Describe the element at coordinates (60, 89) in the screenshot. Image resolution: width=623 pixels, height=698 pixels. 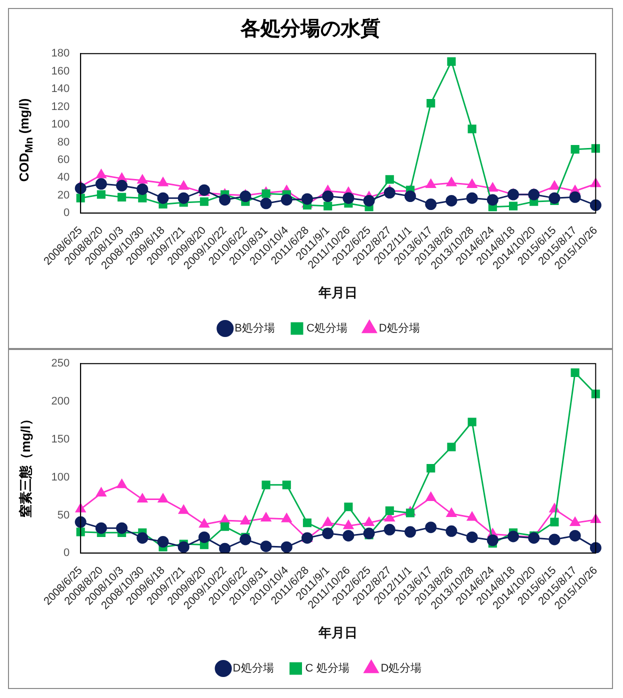
I see `y-tick-label: 140` at that location.